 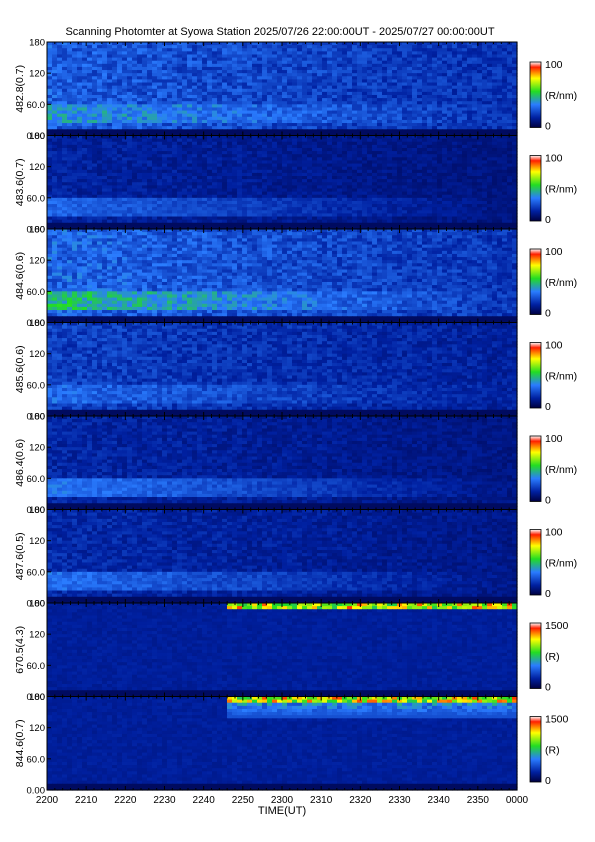 What do you see at coordinates (548, 127) in the screenshot?
I see `colorbar-min-label: 0` at bounding box center [548, 127].